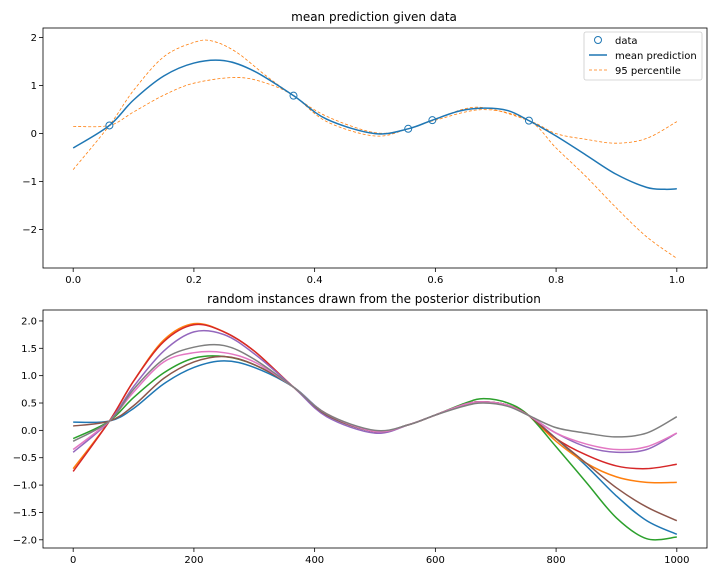  I want to click on top-xtick-label: 0.6, so click(435, 280).